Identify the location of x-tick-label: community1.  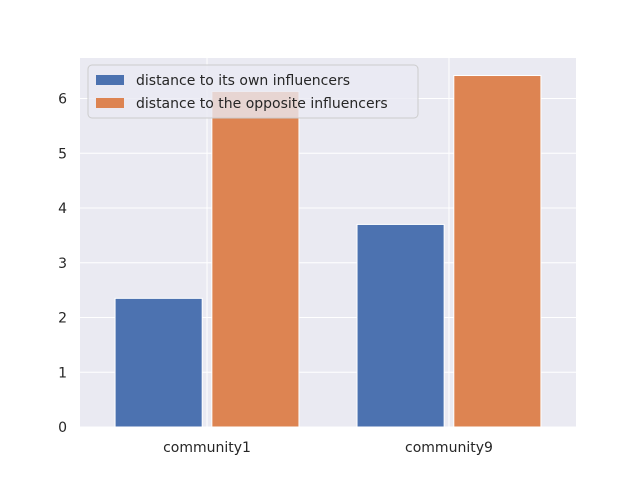
(207, 448).